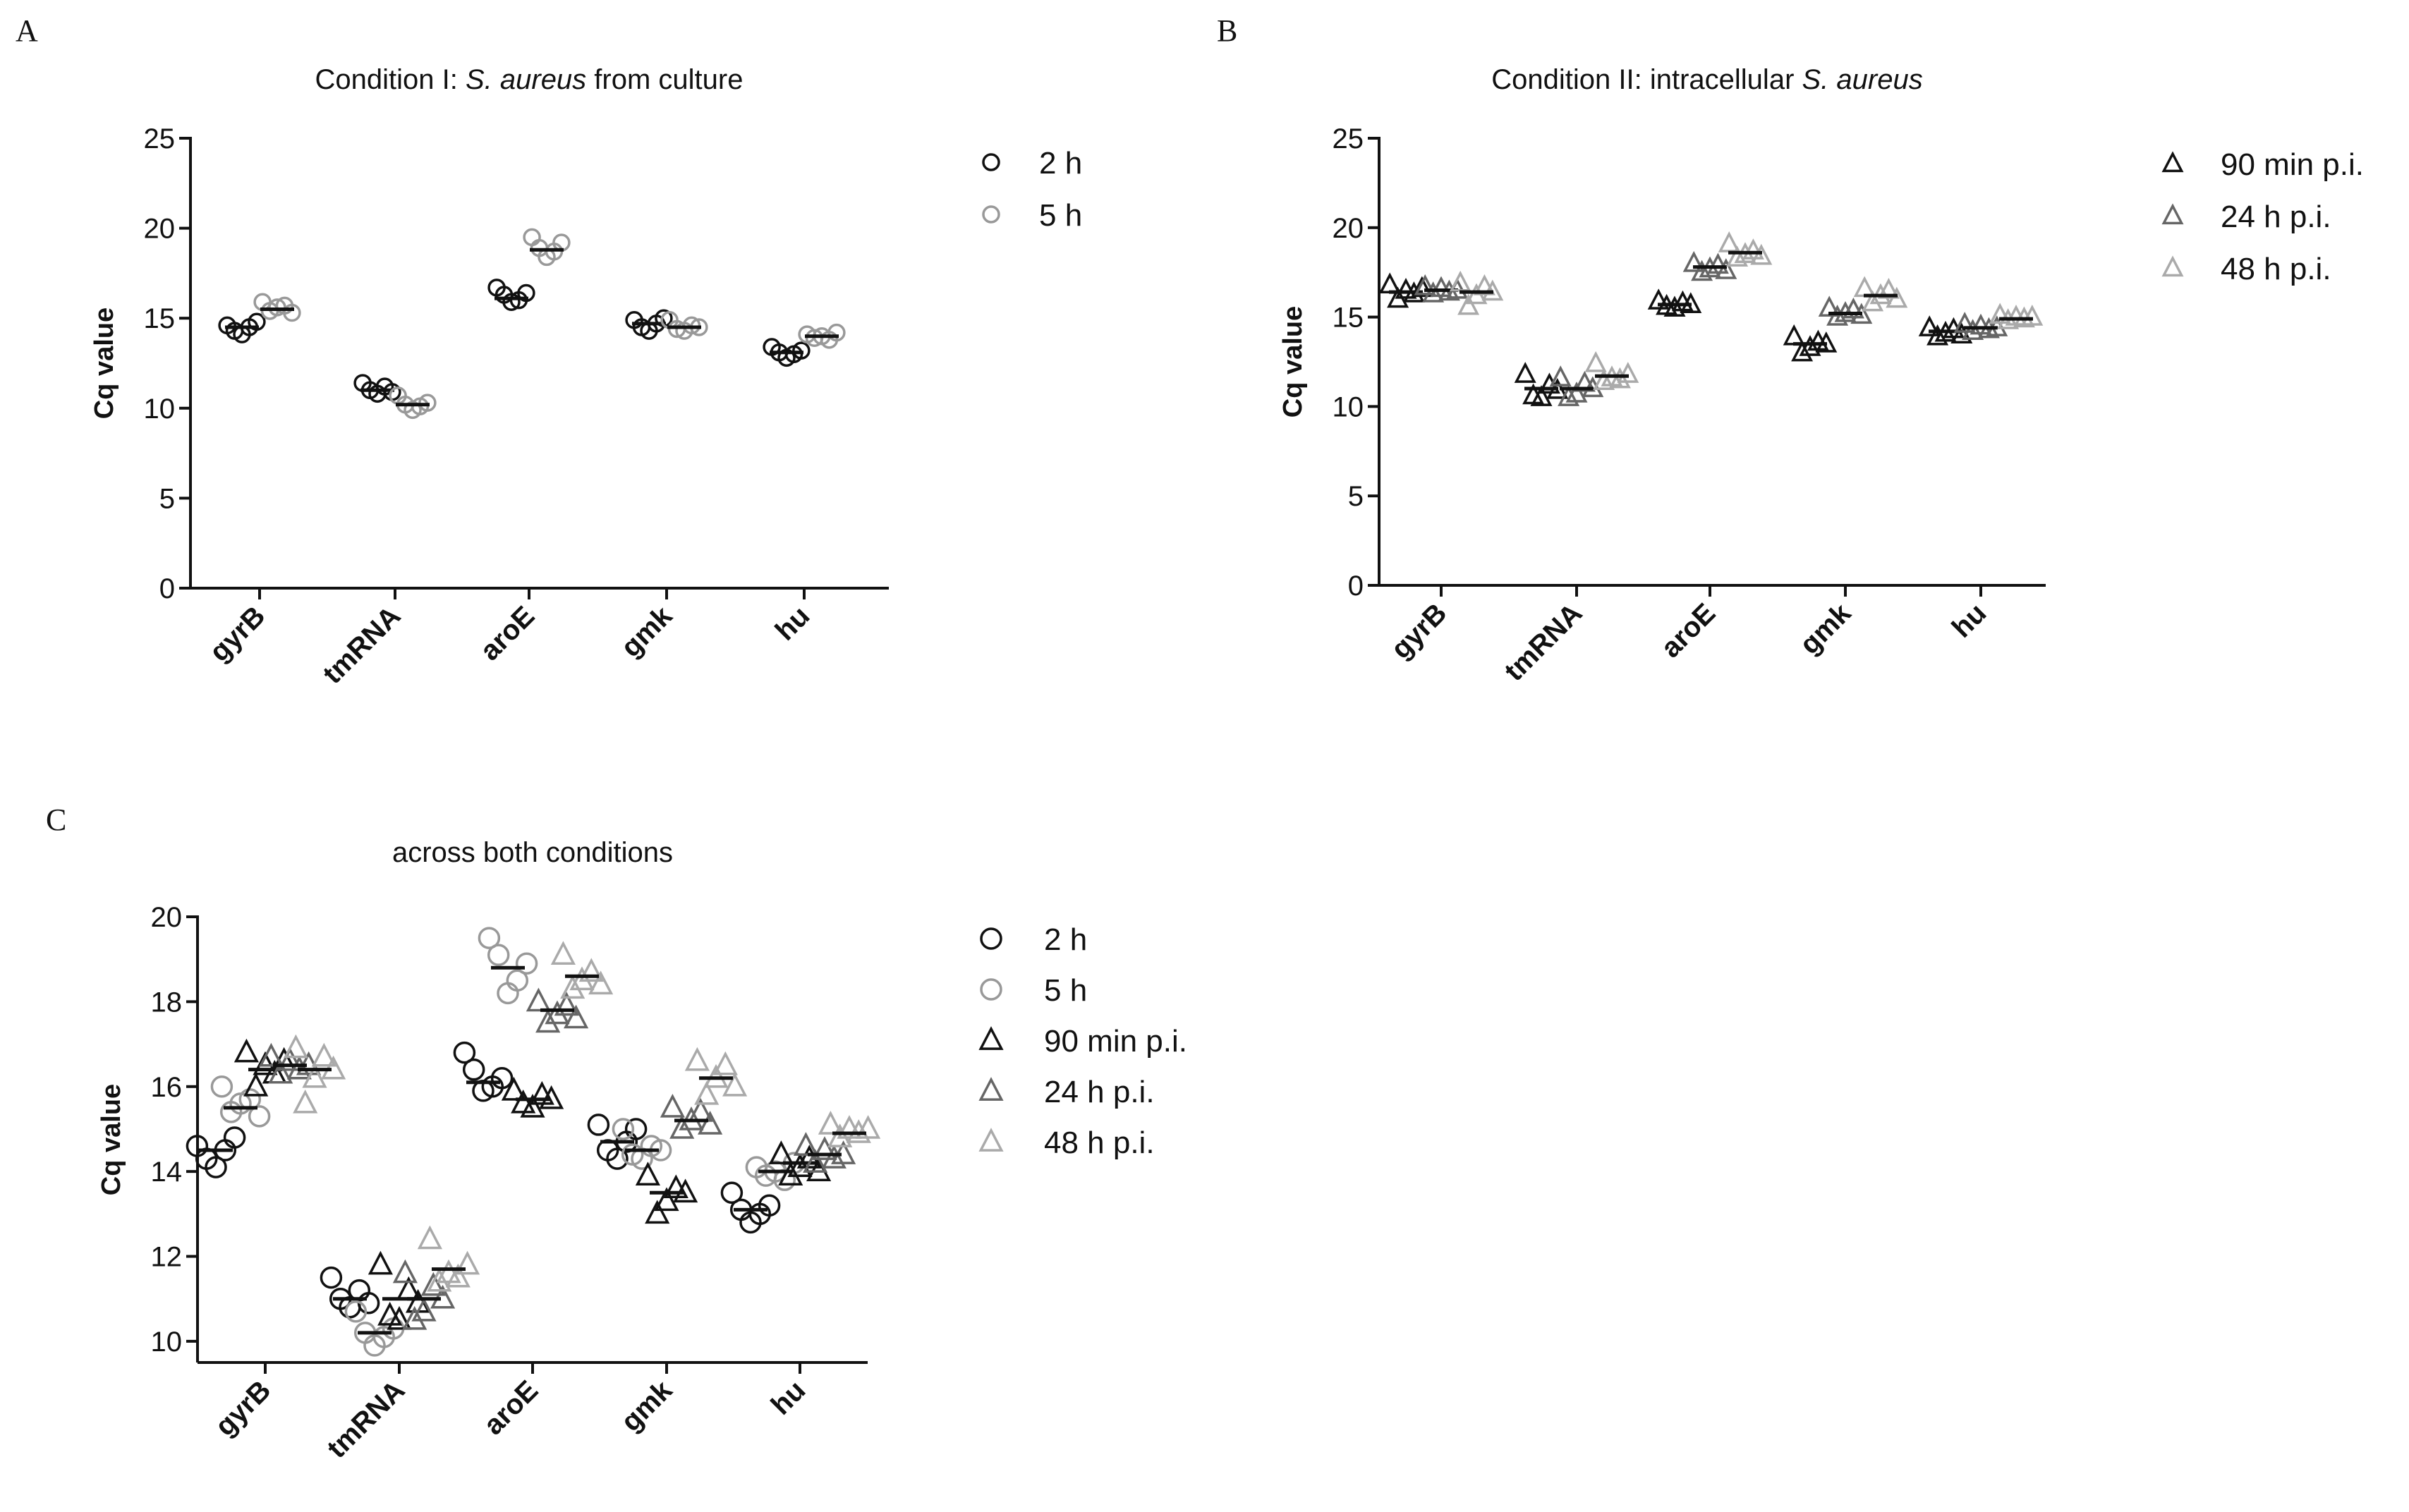  I want to click on x-tick-label: hu, so click(793, 623).